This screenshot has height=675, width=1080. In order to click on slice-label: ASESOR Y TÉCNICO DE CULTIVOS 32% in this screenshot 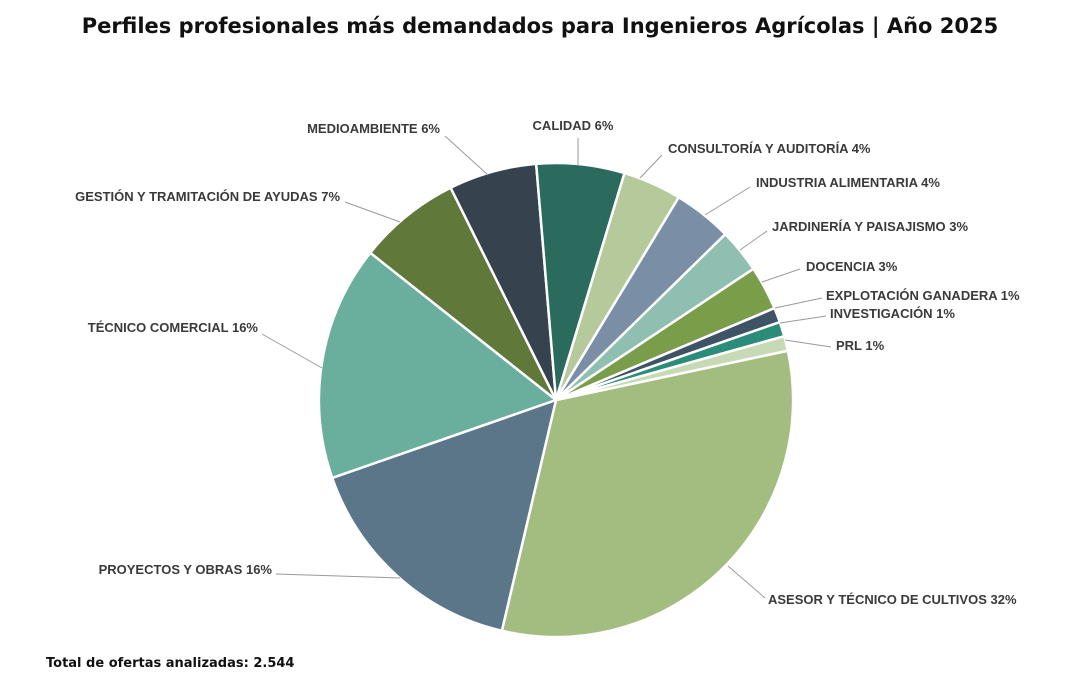, I will do `click(892, 599)`.